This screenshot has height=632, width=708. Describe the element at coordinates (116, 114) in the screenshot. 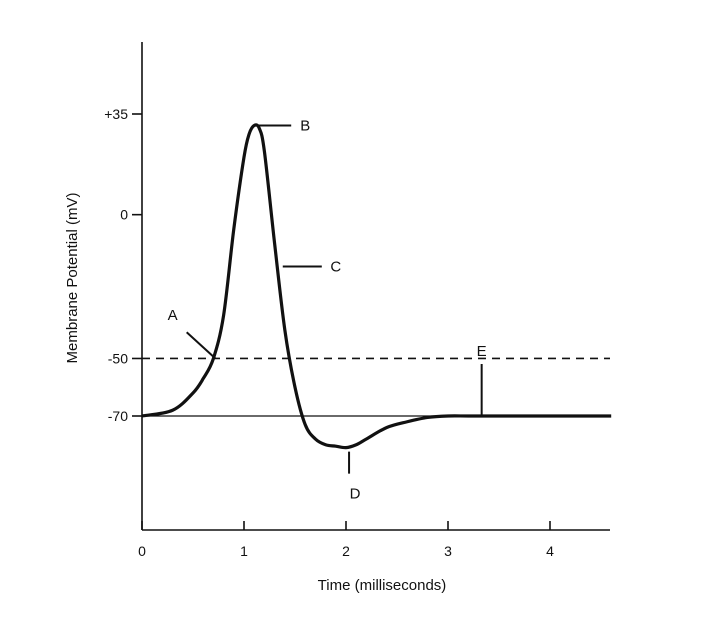

I see `y-tick-label: +35` at that location.